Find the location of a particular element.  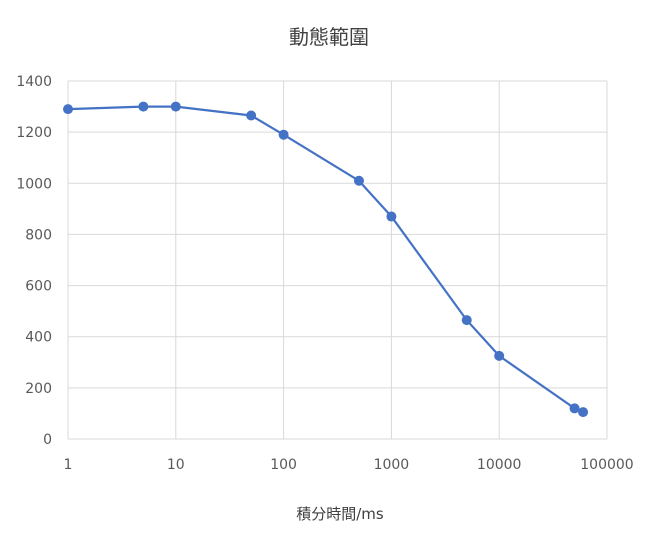

y-tick-label: 600 is located at coordinates (38, 287).